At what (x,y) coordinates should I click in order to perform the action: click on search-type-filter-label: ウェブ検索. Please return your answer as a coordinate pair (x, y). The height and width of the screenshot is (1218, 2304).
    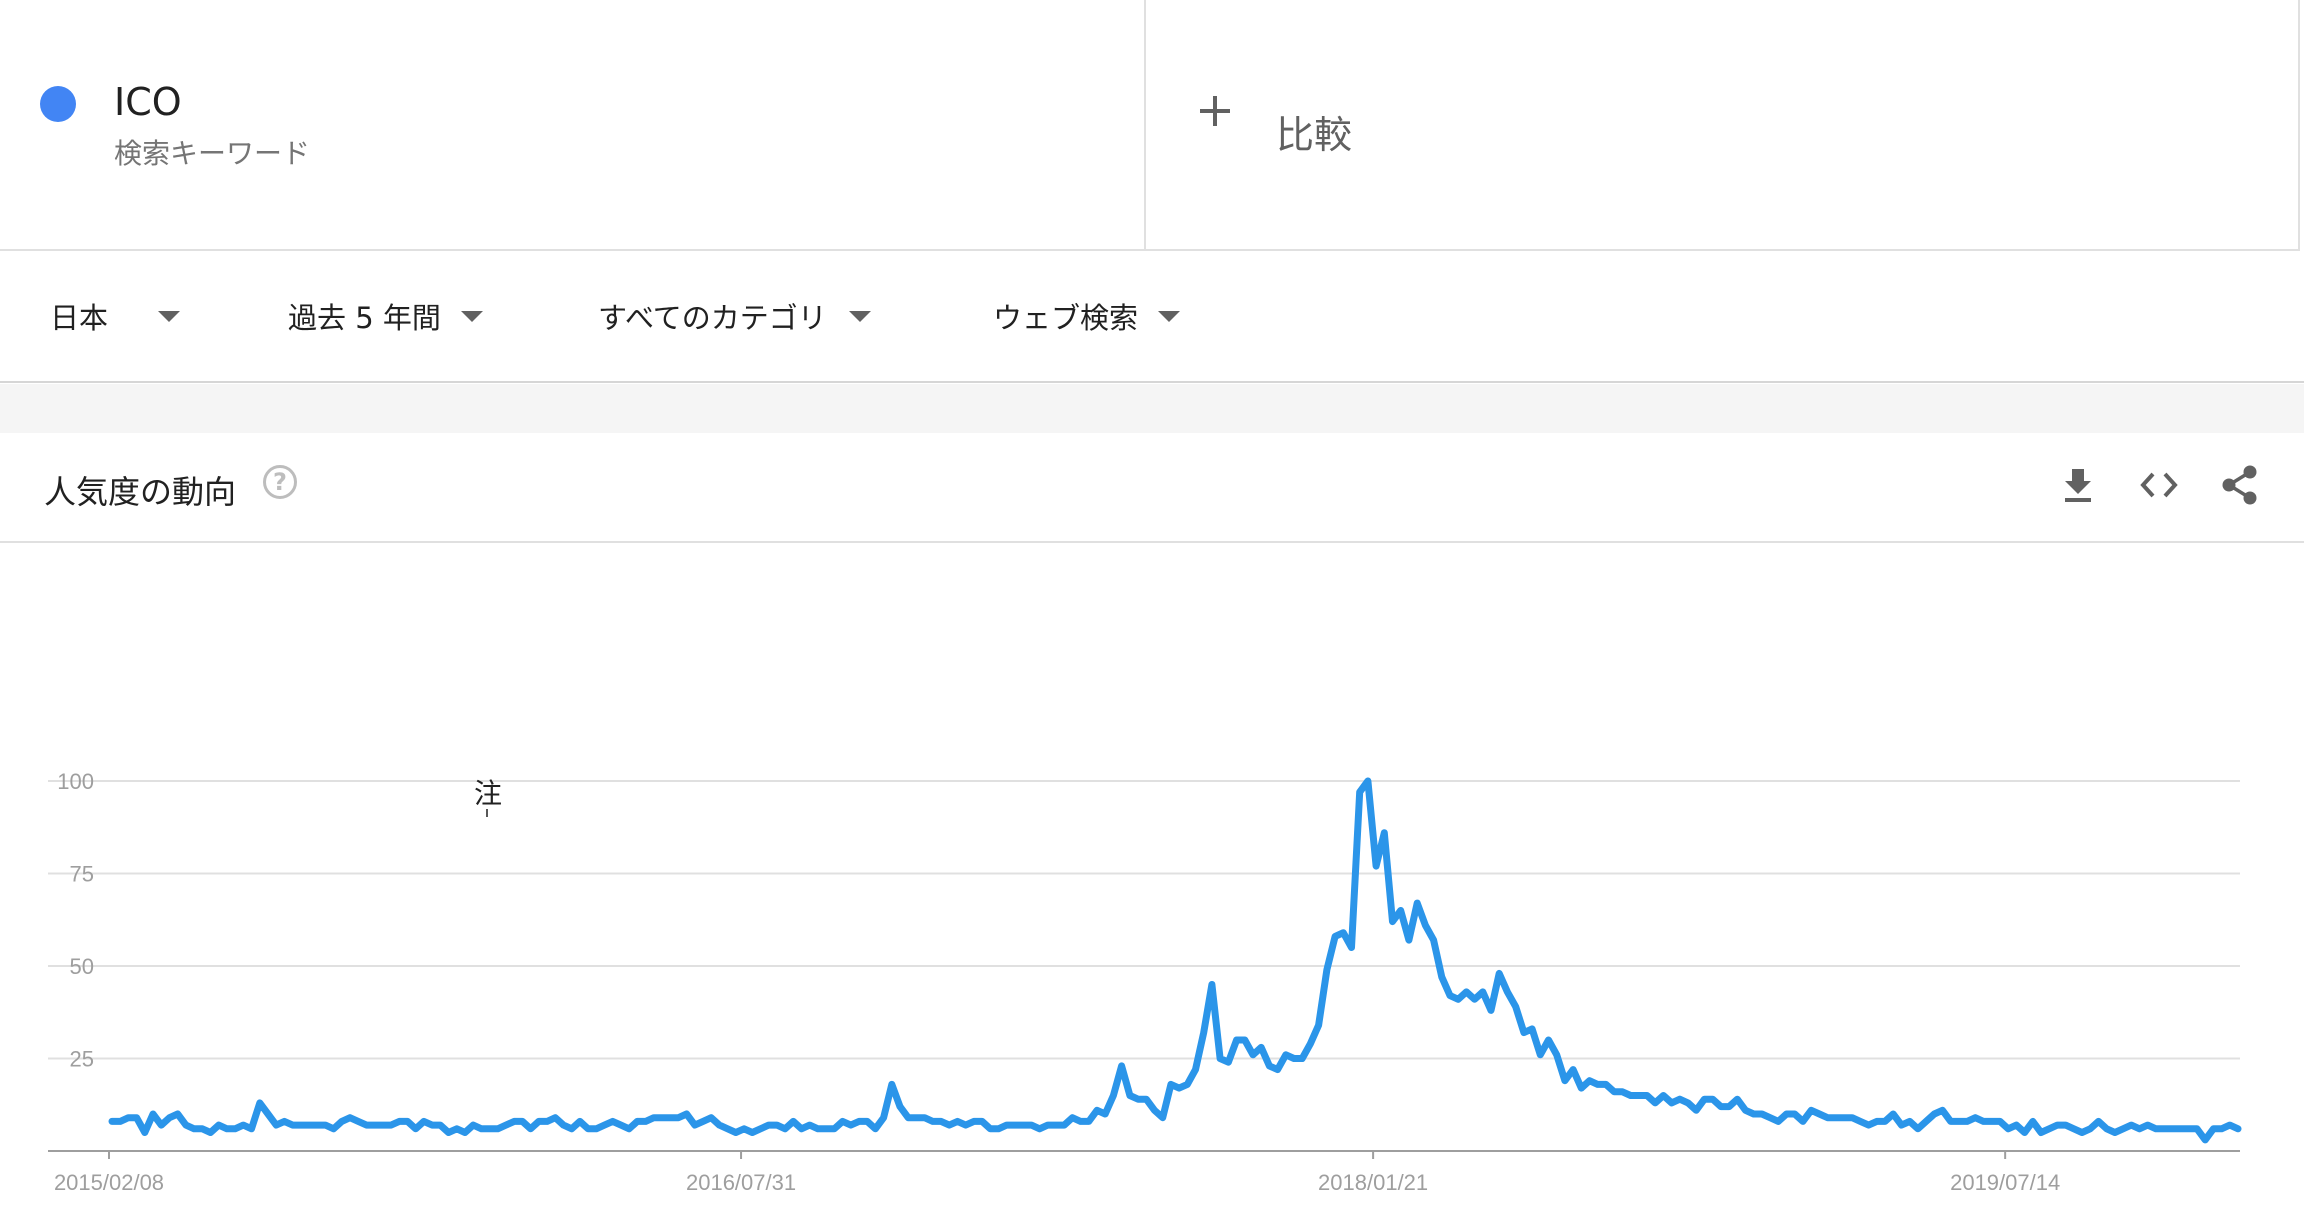
    Looking at the image, I should click on (1066, 318).